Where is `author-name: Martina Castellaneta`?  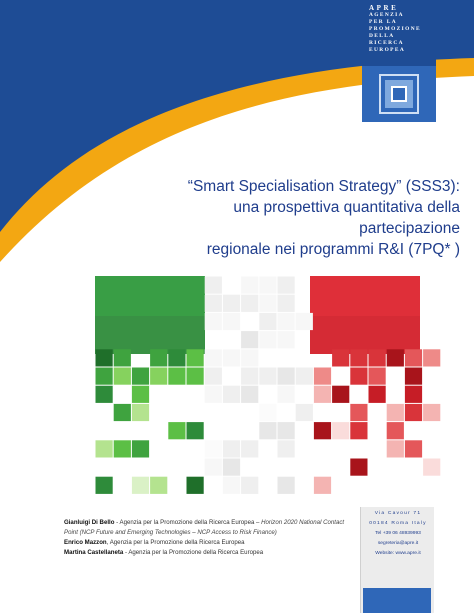
author-name: Martina Castellaneta is located at coordinates (94, 552).